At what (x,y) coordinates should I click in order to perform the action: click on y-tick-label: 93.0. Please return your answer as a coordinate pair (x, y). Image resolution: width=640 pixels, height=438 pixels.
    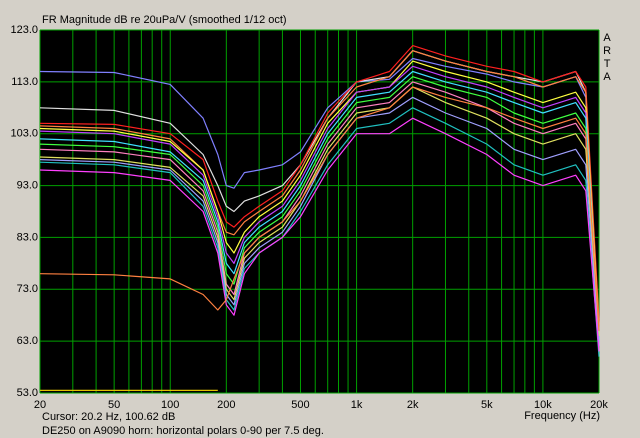
    Looking at the image, I should click on (27, 185).